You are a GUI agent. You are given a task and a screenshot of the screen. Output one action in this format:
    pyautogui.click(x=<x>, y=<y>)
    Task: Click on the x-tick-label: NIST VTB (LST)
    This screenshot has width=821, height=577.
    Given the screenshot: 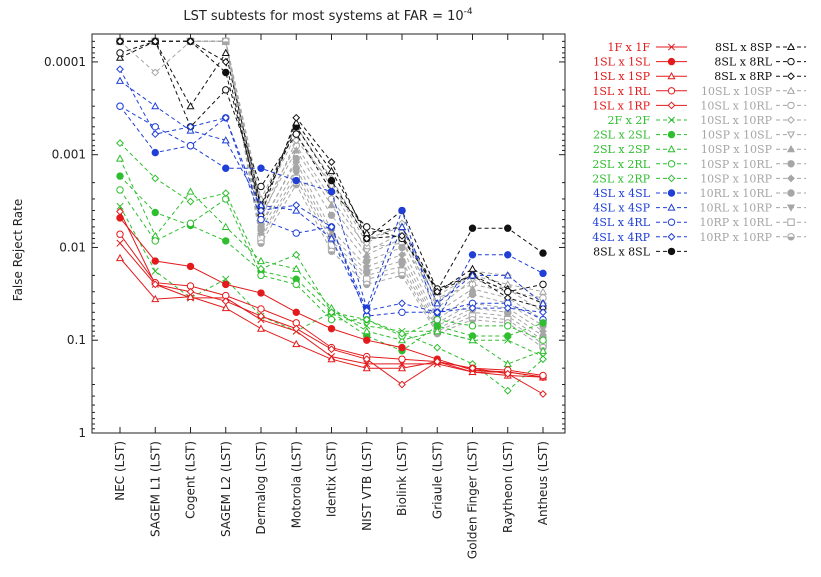 What is the action you would take?
    pyautogui.click(x=367, y=486)
    